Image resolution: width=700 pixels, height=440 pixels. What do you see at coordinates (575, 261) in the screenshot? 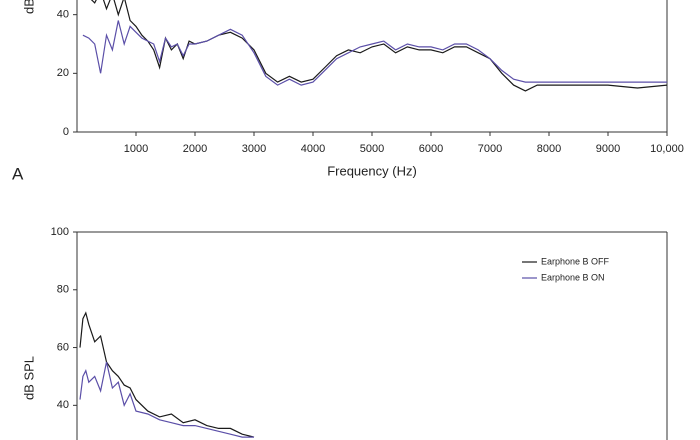
I see `legend-label: Earphone B OFF` at bounding box center [575, 261].